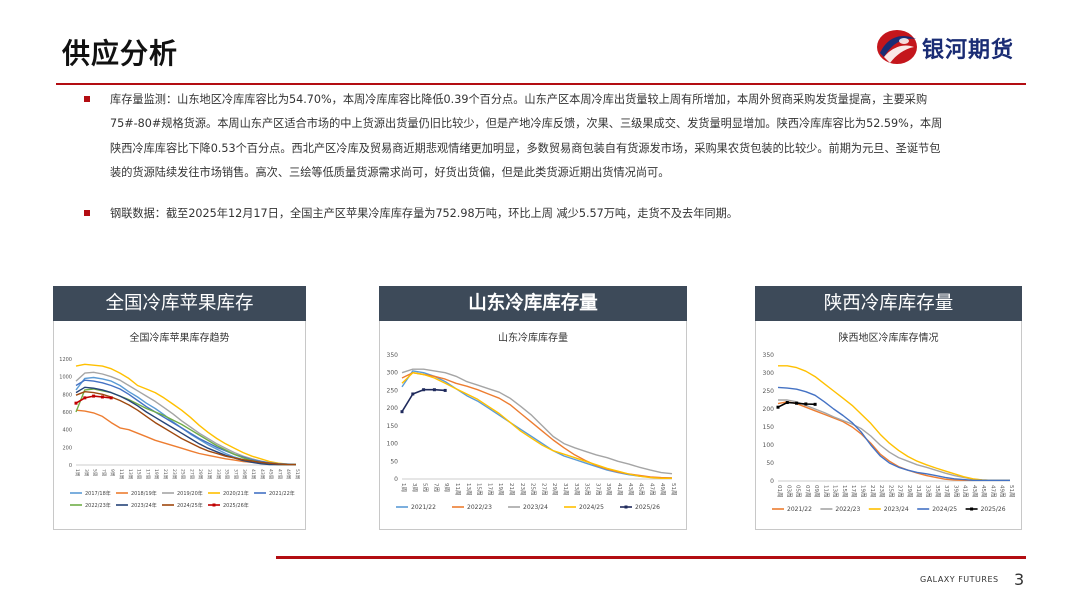 The height and width of the screenshot is (608, 1080). What do you see at coordinates (423, 507) in the screenshot?
I see `legend-label: 2021/22` at bounding box center [423, 507].